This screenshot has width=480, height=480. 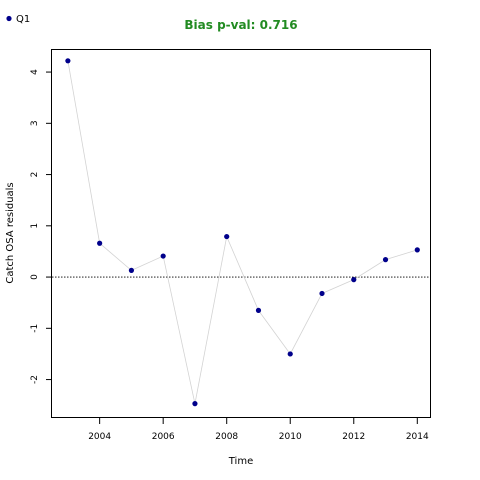 I want to click on x-tick-label: 2006, so click(x=163, y=437).